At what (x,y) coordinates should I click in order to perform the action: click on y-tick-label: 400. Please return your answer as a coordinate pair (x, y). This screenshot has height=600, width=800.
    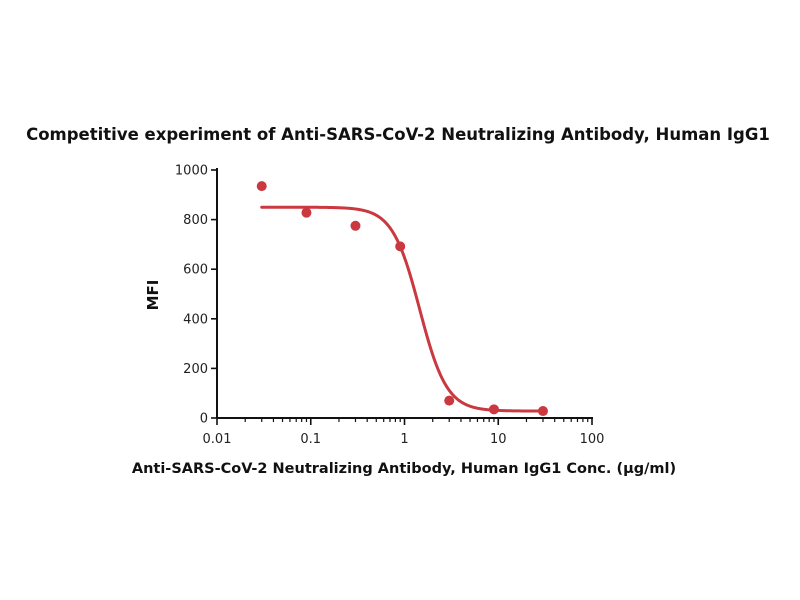
    Looking at the image, I should click on (195, 319).